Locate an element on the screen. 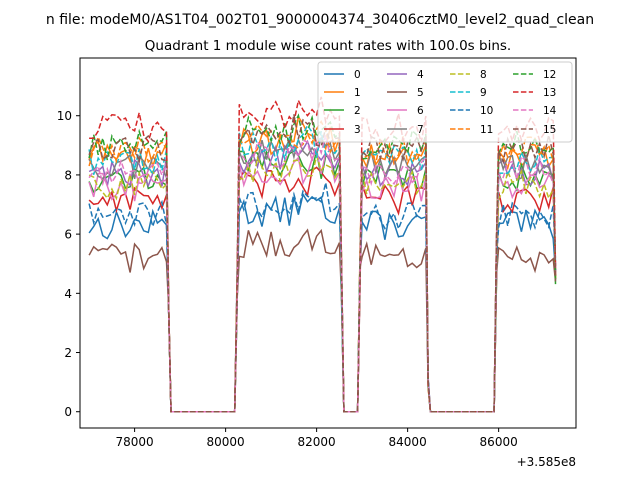 Image resolution: width=640 pixels, height=480 pixels. x-tick-label: 84000 is located at coordinates (408, 442).